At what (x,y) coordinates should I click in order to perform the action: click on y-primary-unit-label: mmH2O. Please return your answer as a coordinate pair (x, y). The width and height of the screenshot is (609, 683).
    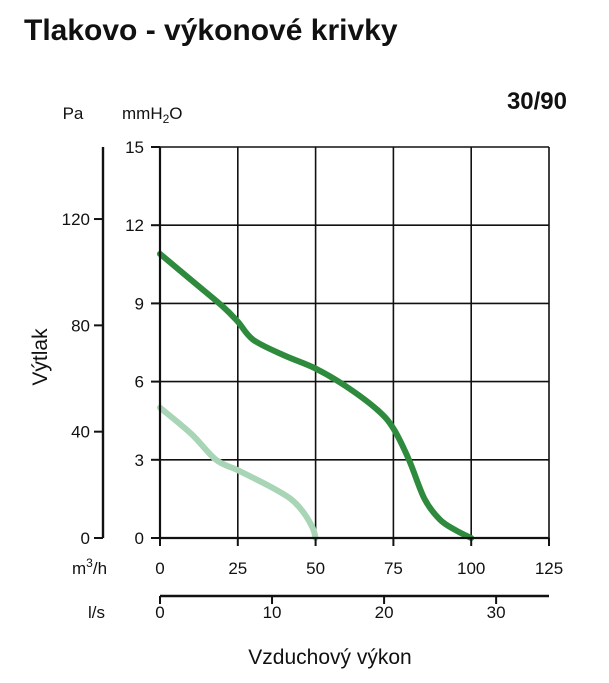
    Looking at the image, I should click on (152, 115).